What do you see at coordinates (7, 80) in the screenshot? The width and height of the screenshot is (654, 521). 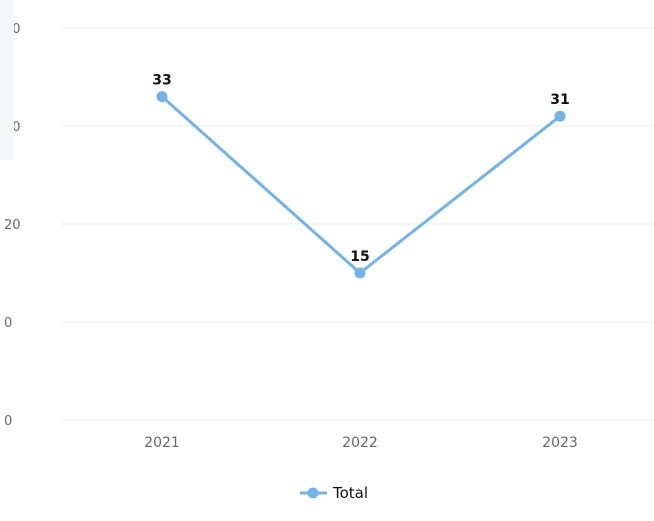 I see `cropped-edge` at bounding box center [7, 80].